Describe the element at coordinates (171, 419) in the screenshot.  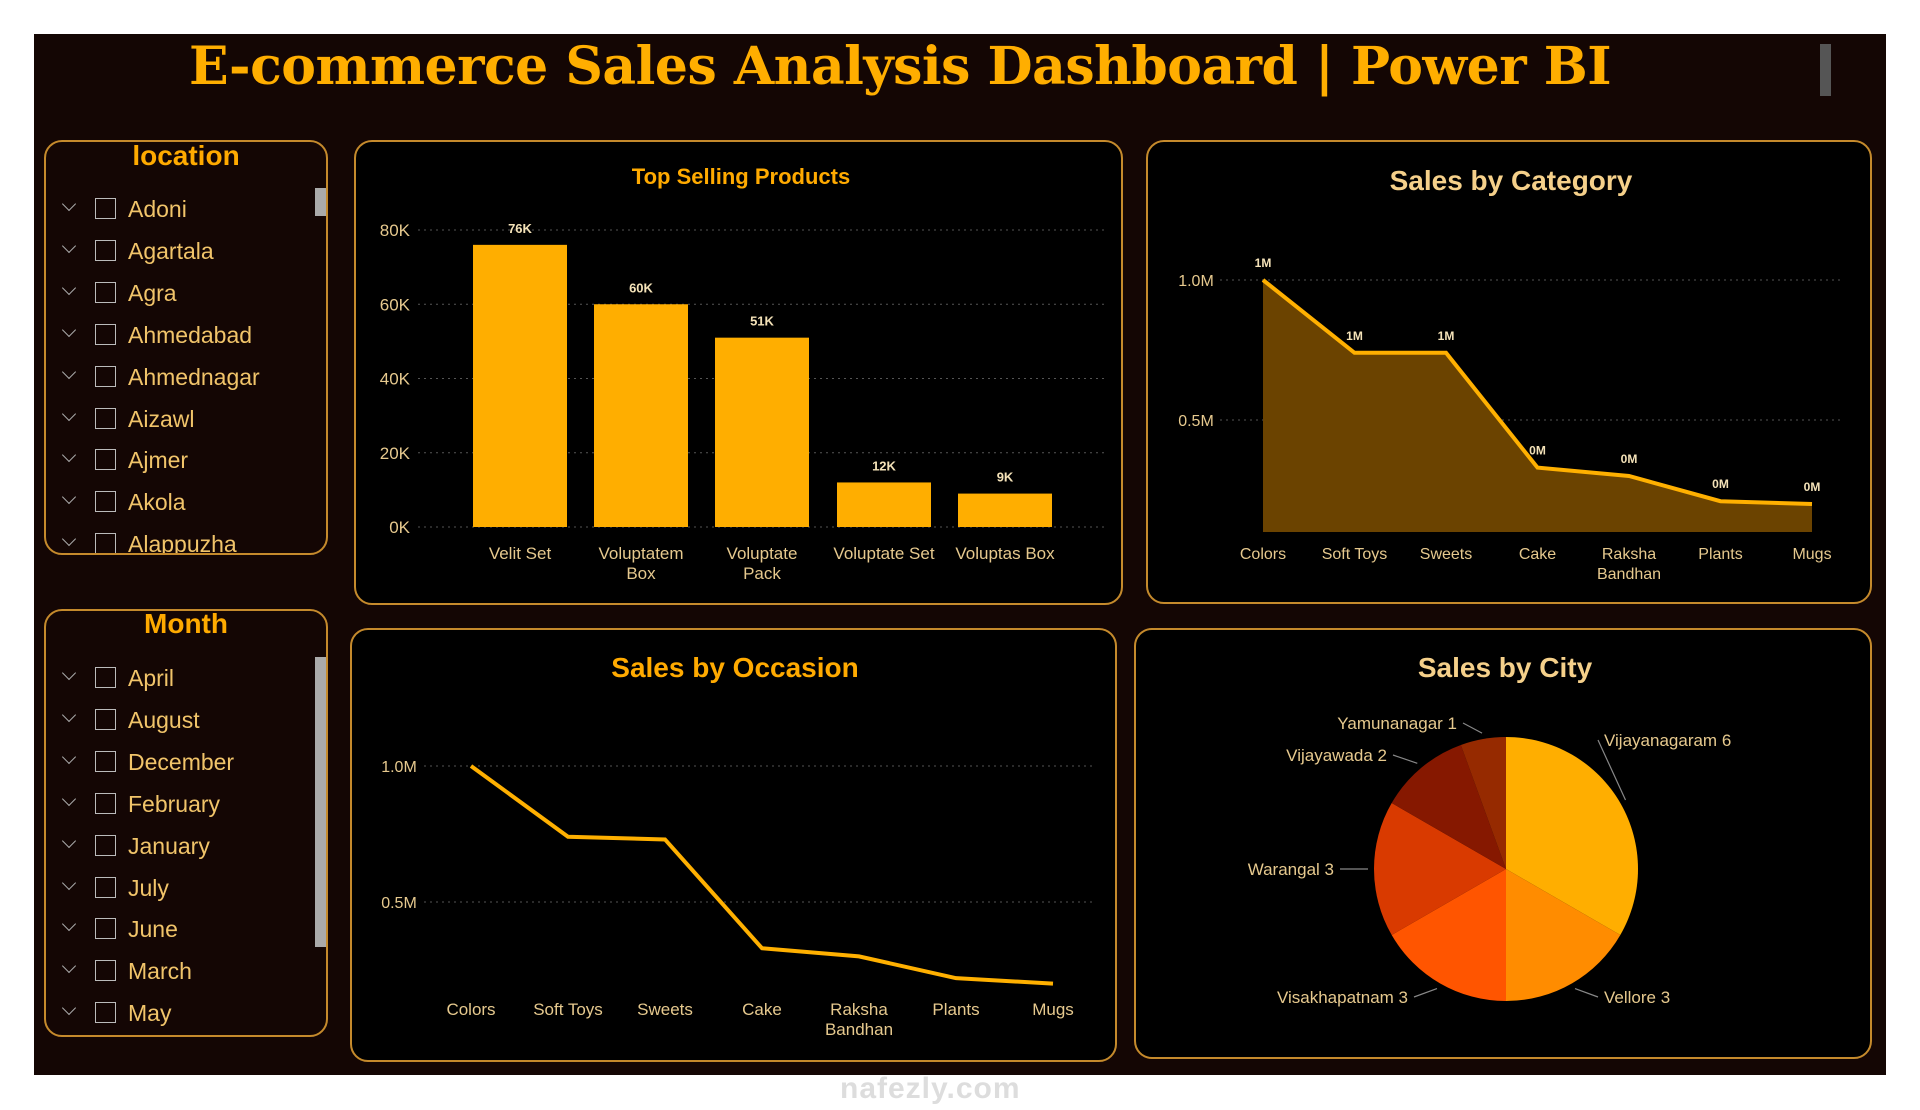
I see `slicer-item-aizawl: Aizawl` at that location.